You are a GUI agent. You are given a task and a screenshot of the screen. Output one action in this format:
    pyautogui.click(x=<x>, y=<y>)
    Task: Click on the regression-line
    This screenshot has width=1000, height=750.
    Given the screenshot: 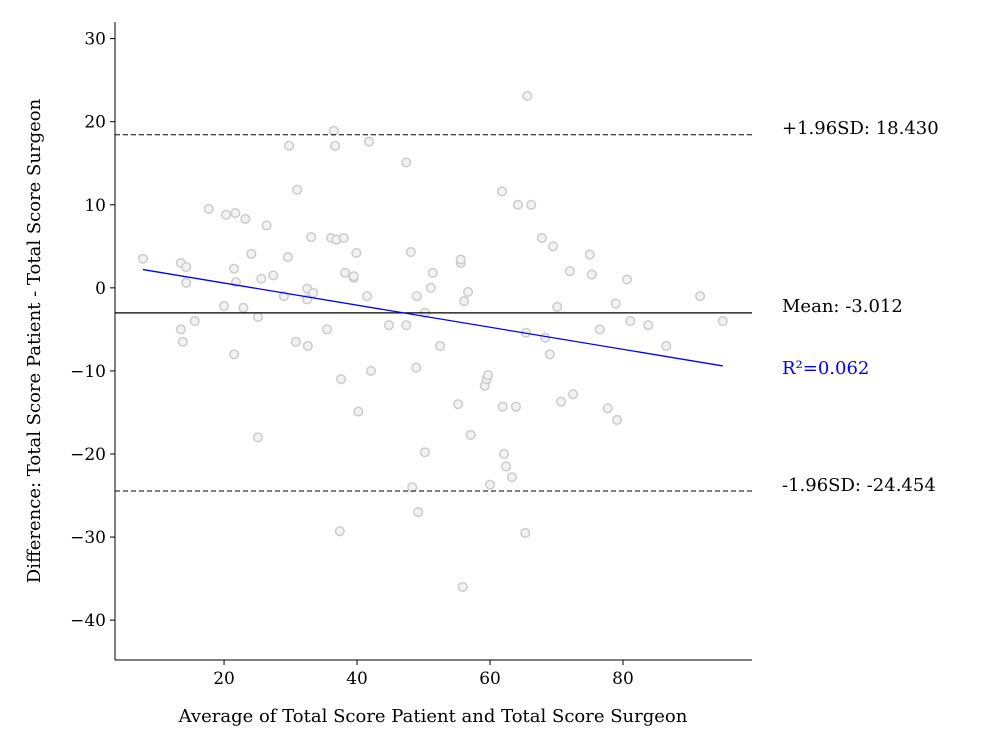 What is the action you would take?
    pyautogui.click(x=432, y=317)
    